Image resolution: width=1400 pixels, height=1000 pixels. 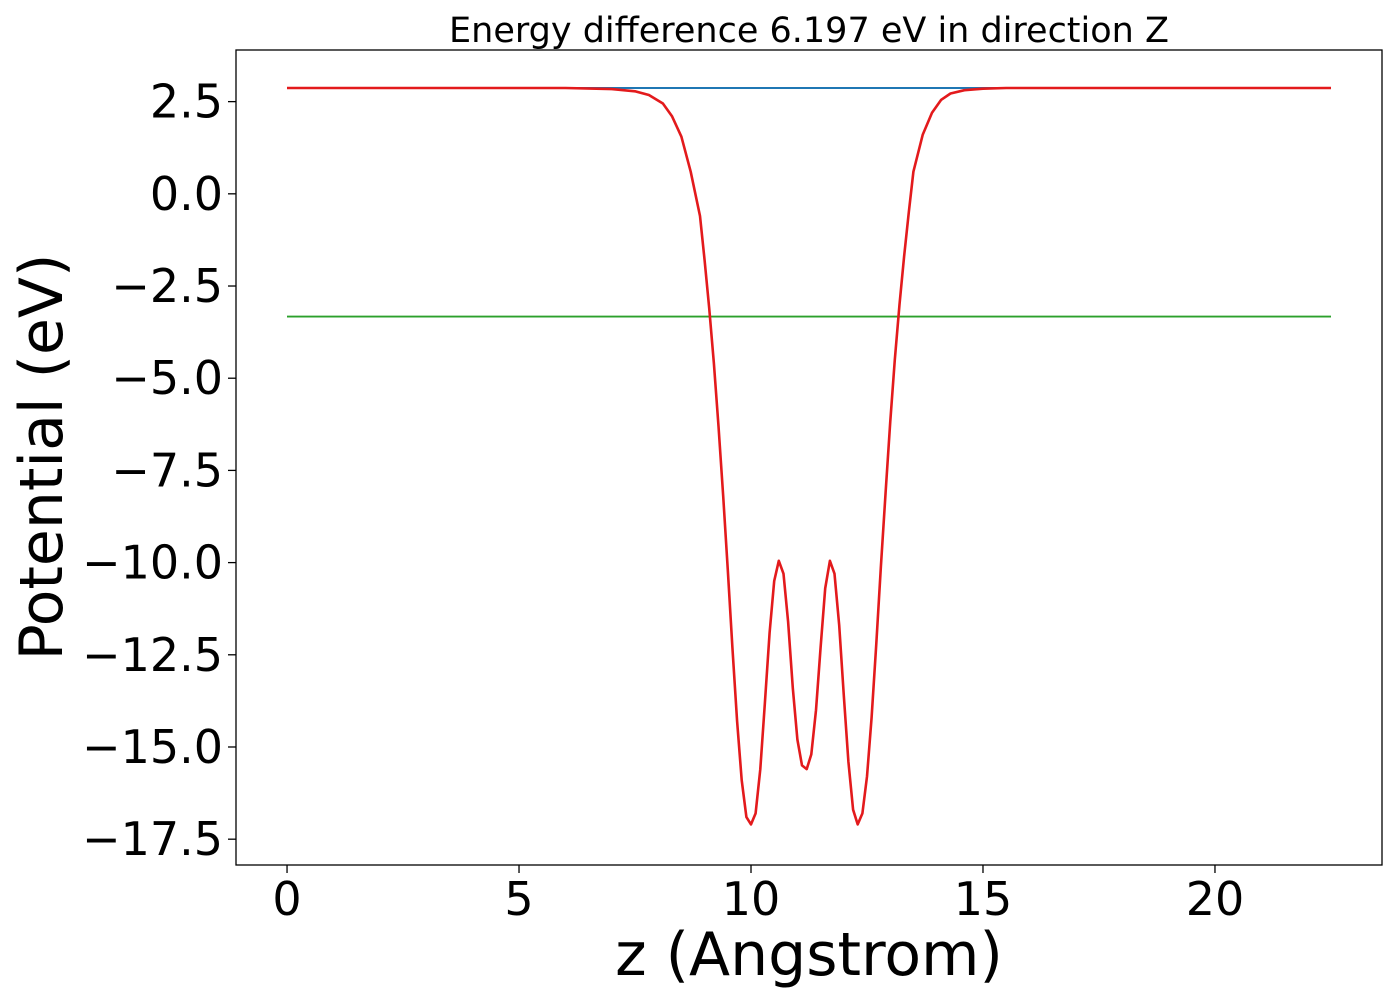 I want to click on y-tick-label: −12.5, so click(x=152, y=655).